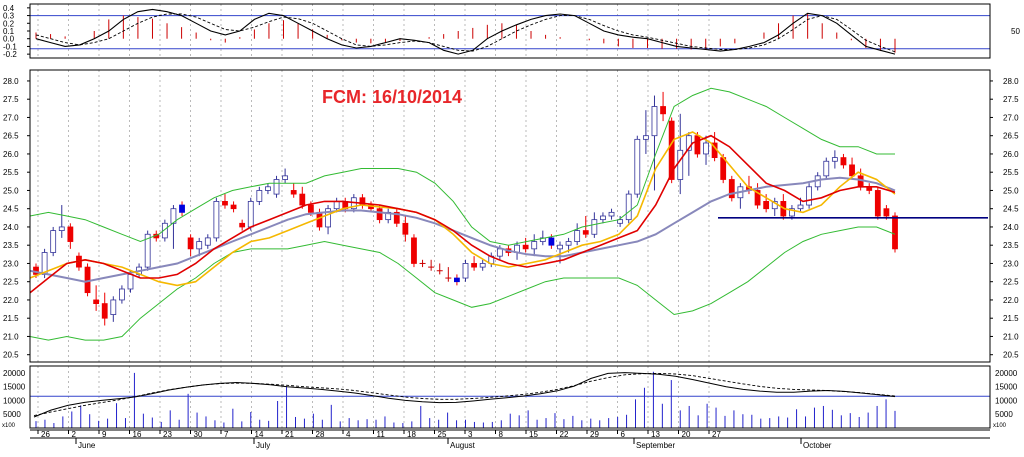 This screenshot has height=457, width=1024. Describe the element at coordinates (167, 434) in the screenshot. I see `date-label: 23` at that location.